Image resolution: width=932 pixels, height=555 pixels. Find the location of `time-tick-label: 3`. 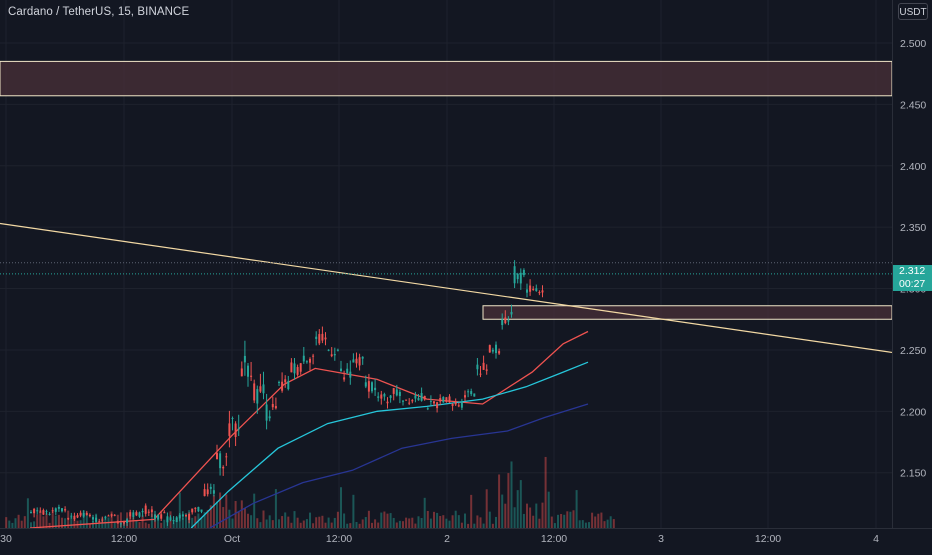

time-tick-label: 3 is located at coordinates (661, 539).